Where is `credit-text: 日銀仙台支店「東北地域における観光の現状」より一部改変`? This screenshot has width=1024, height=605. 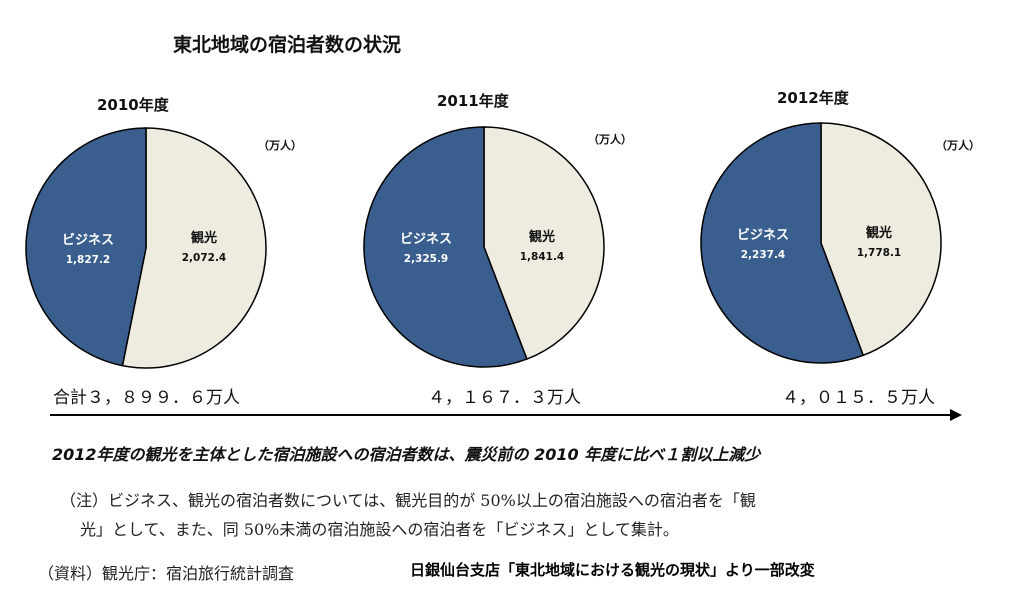 credit-text: 日銀仙台支店「東北地域における観光の現状」より一部改変 is located at coordinates (612, 570).